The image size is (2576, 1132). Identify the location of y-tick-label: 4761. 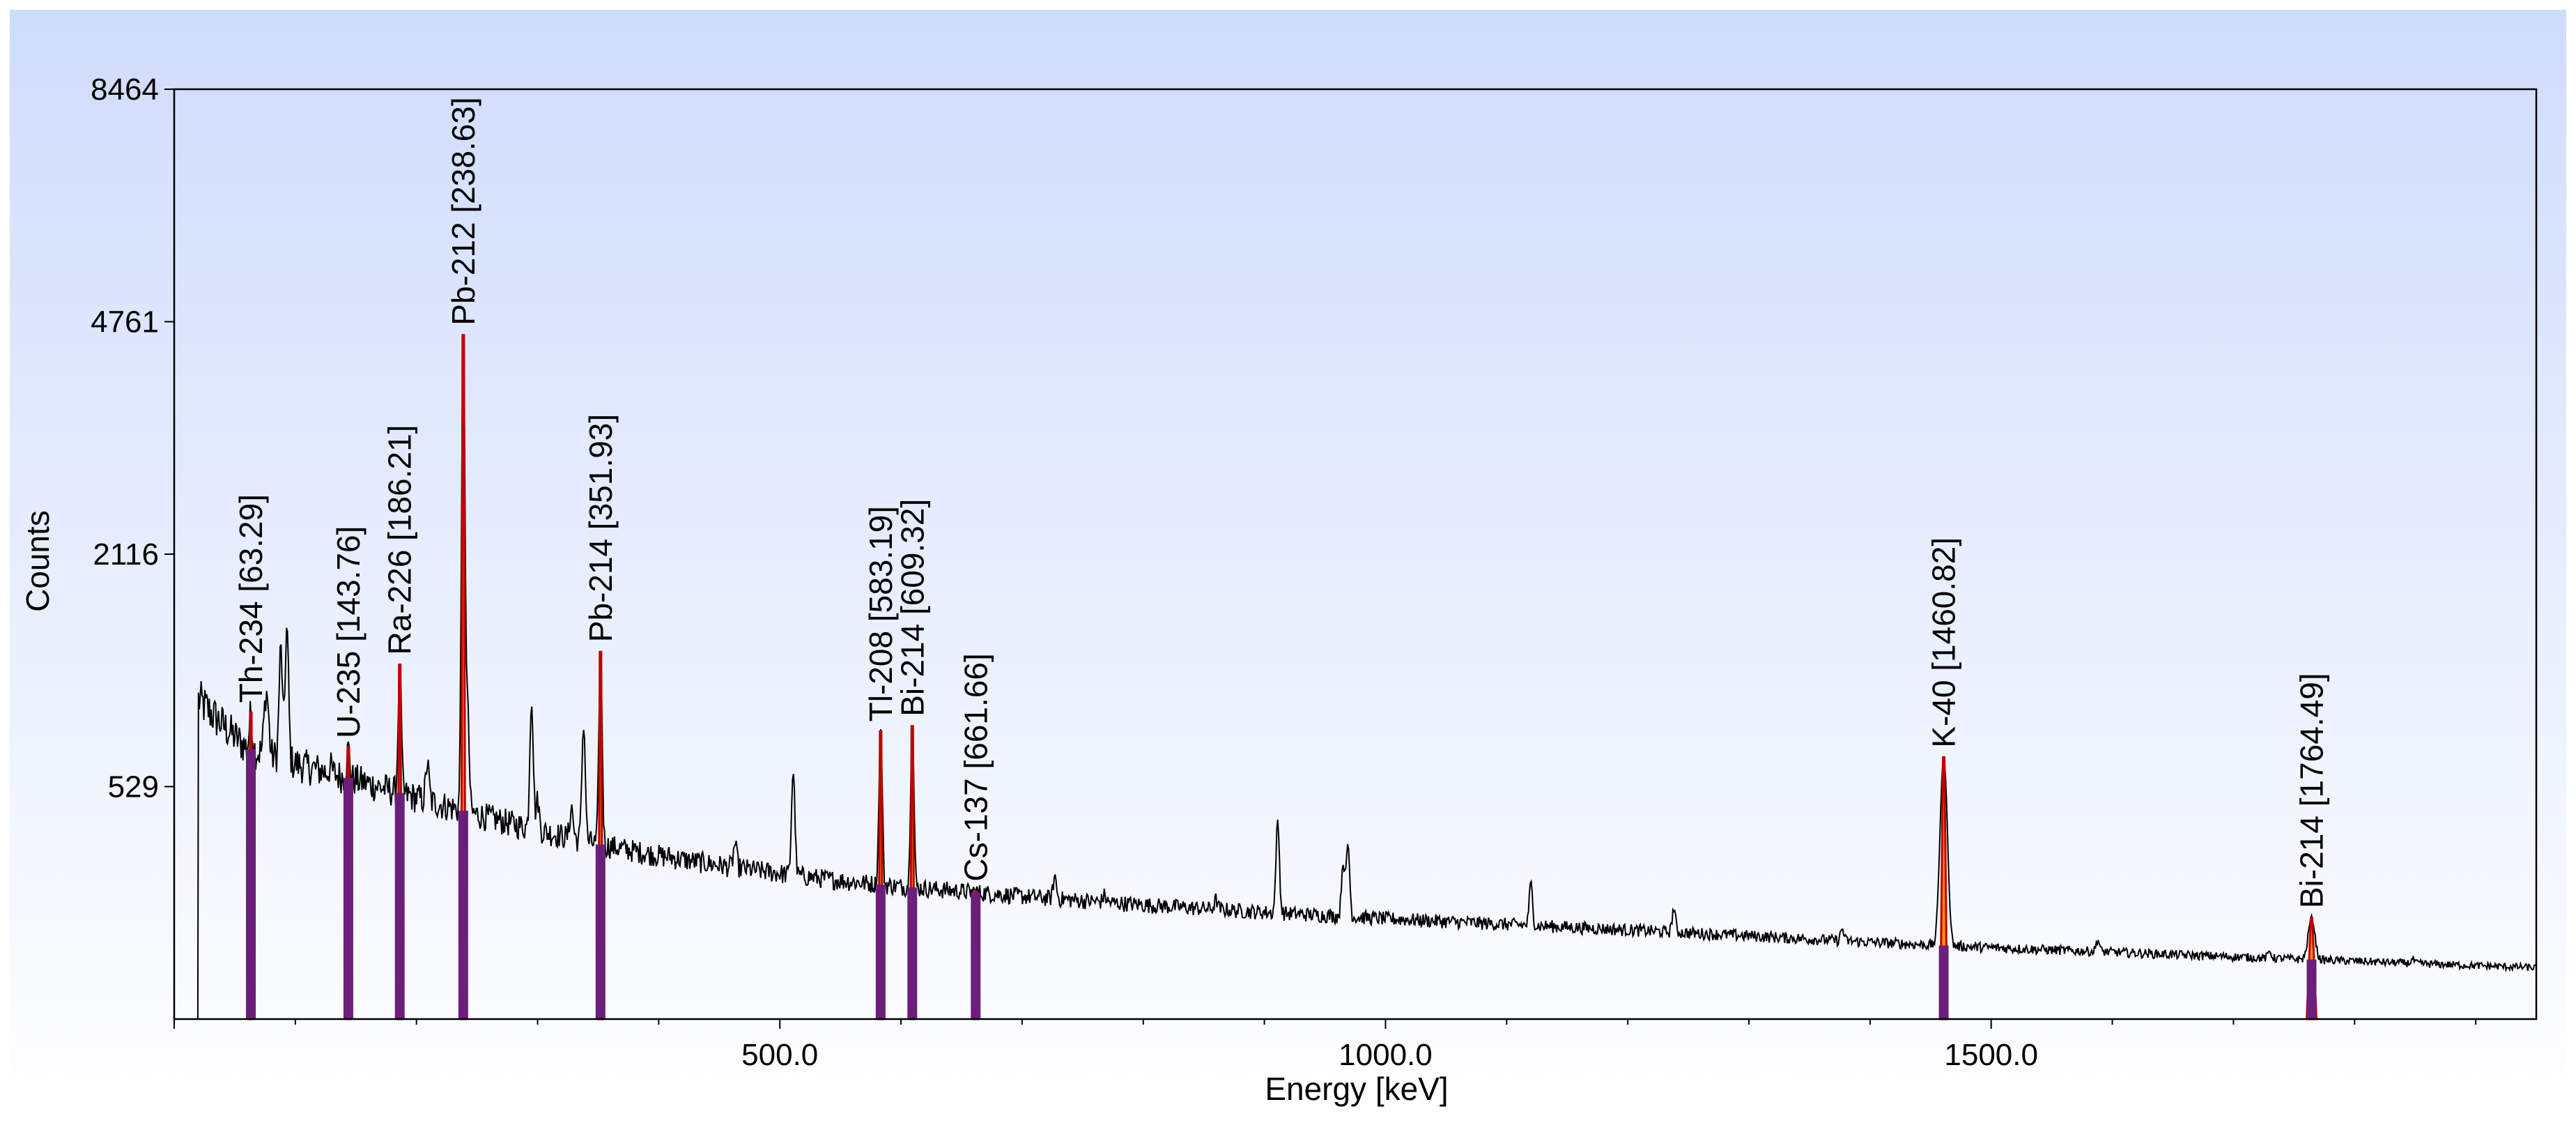
(125, 322).